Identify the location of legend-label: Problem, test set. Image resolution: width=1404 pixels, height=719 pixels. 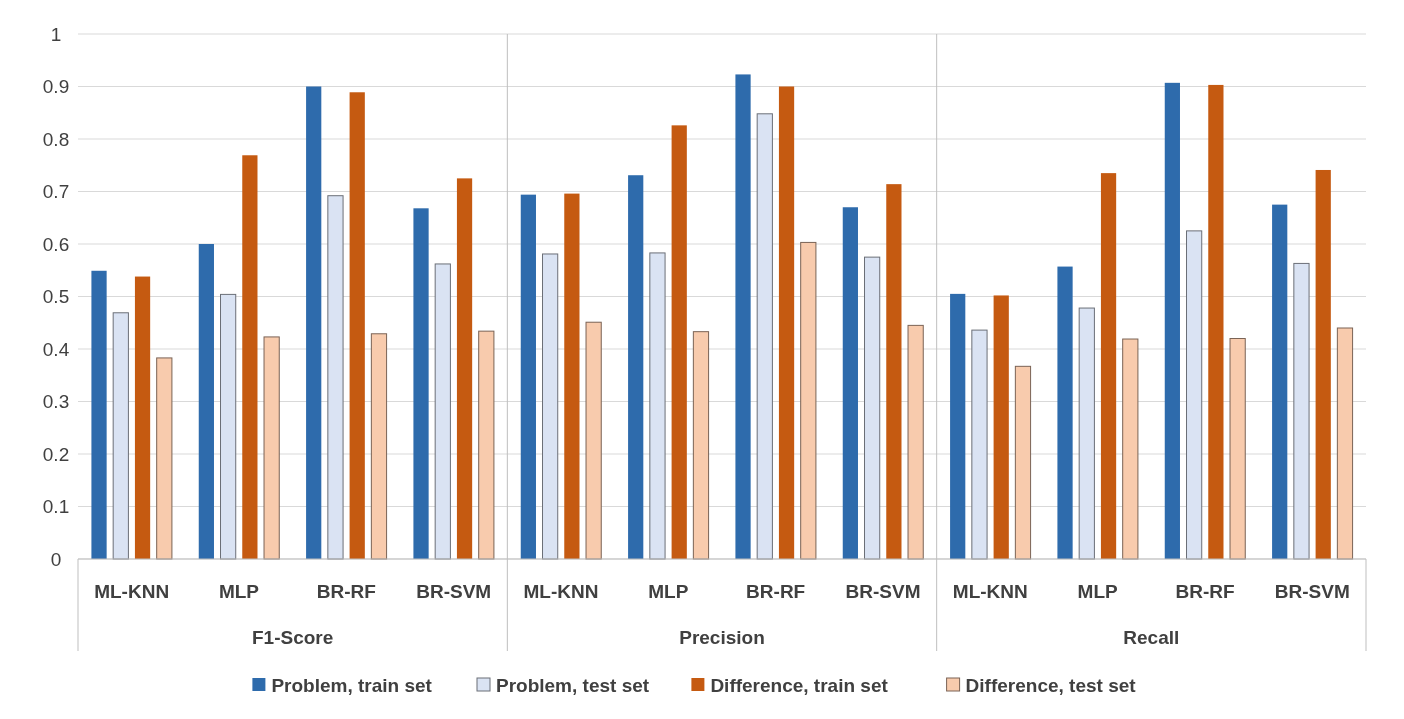
(573, 685).